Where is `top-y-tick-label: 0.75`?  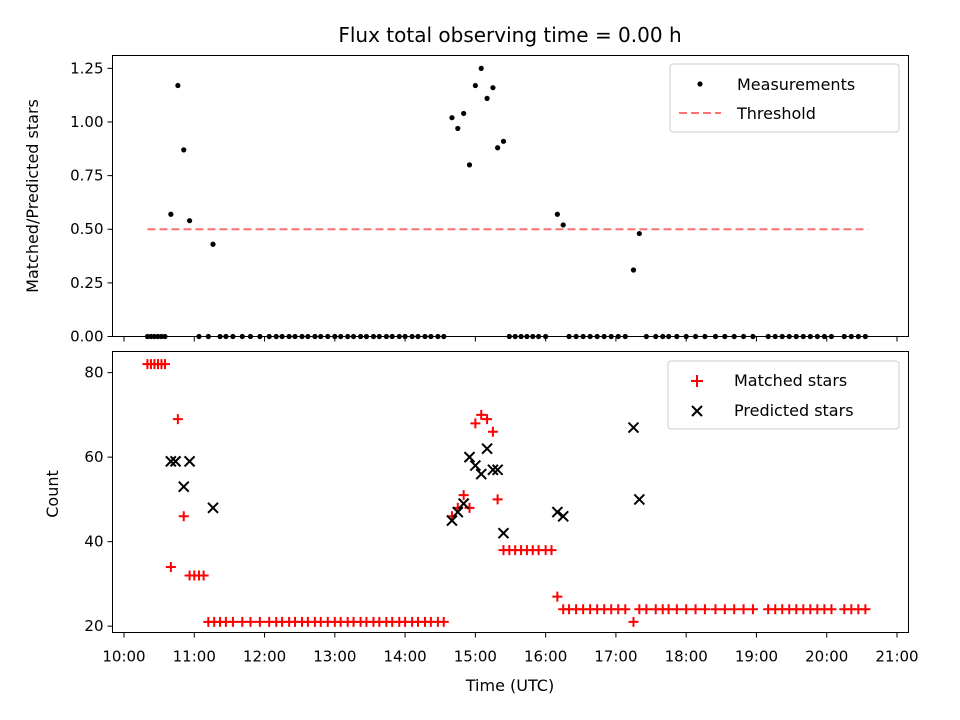 top-y-tick-label: 0.75 is located at coordinates (86, 176).